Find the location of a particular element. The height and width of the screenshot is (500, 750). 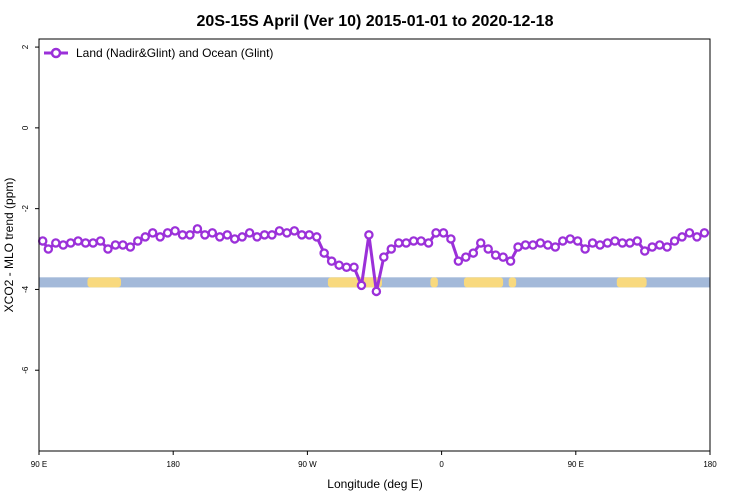

x-tick-label: 0 is located at coordinates (441, 464).